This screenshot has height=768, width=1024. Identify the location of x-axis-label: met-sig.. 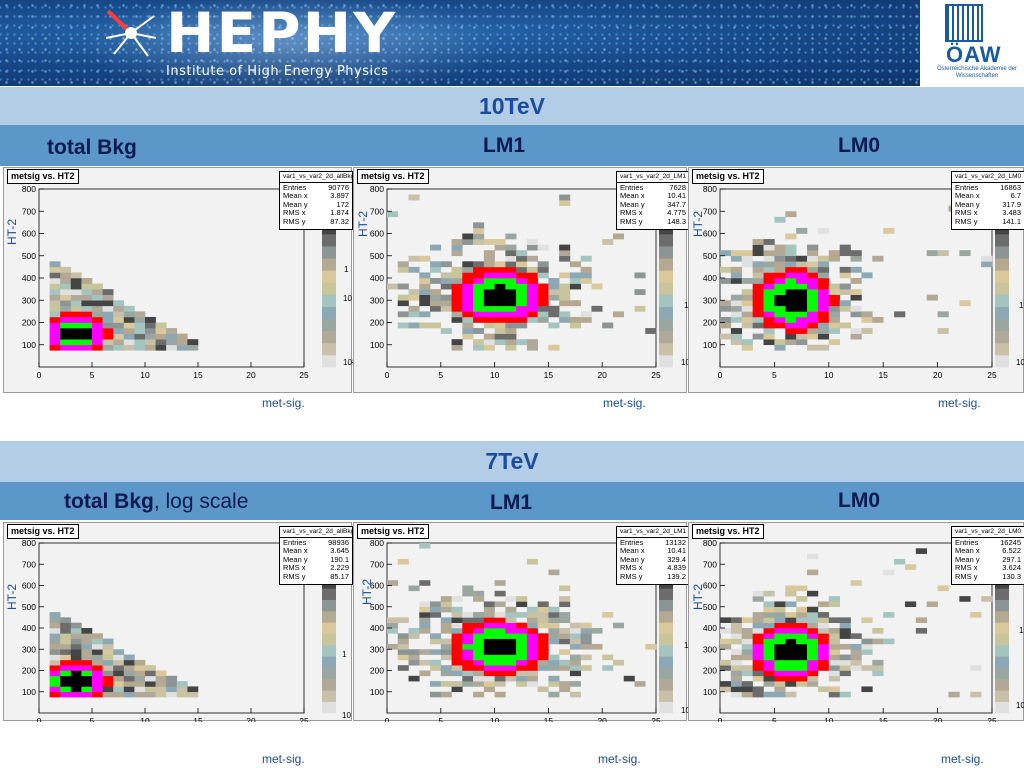
(959, 403).